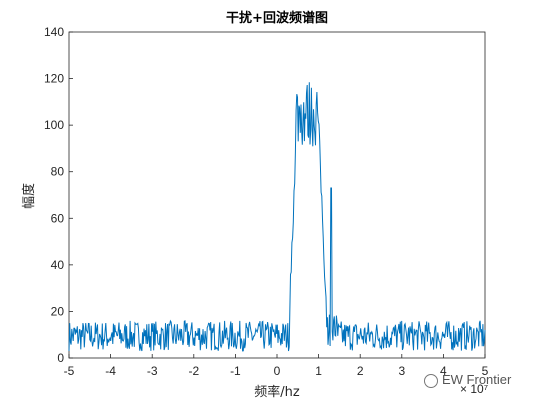 Image resolution: width=536 pixels, height=402 pixels. I want to click on x-exponent-label: × 10⁷, so click(474, 389).